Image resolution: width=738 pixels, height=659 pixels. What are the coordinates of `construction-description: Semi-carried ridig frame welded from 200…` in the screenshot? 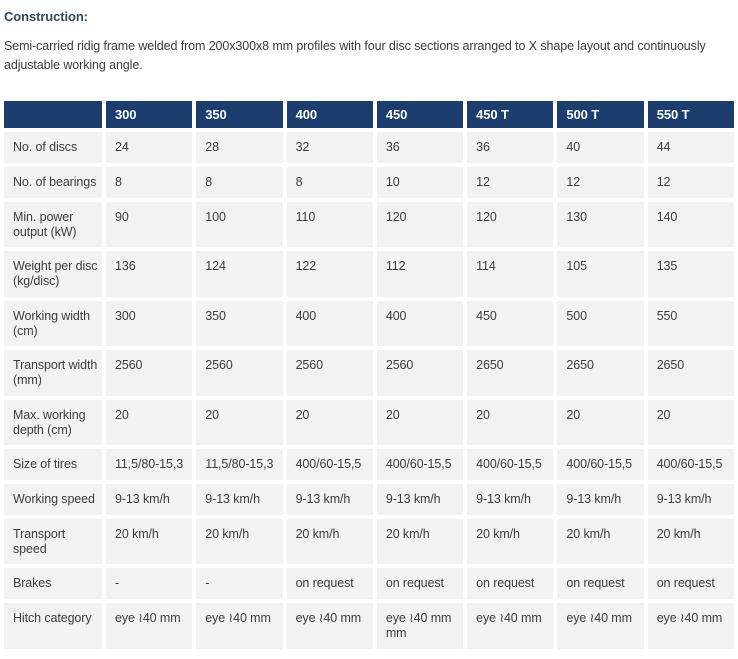 It's located at (355, 55).